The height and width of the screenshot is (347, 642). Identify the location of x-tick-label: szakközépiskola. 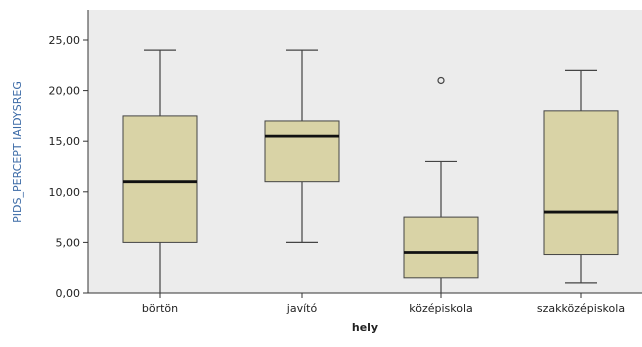
(581, 308).